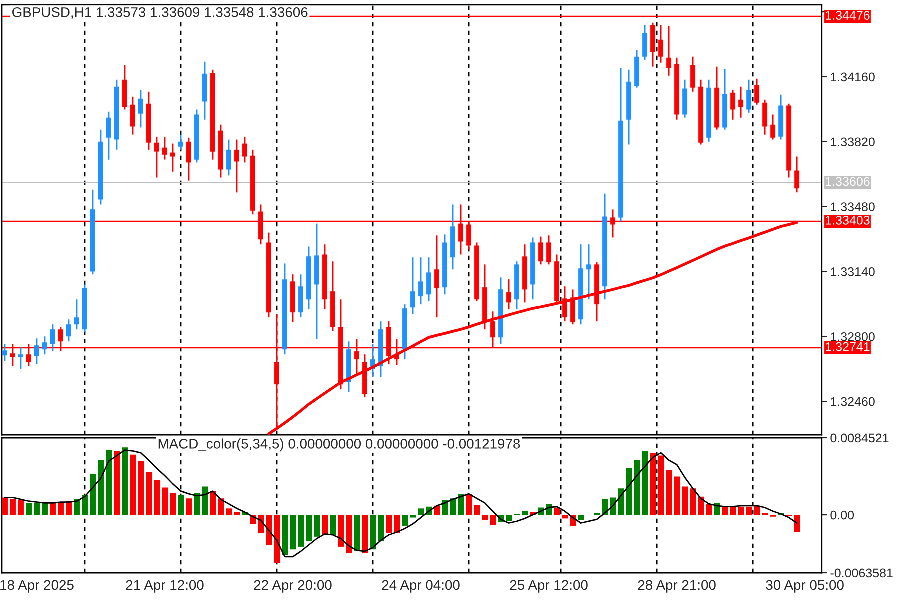 This screenshot has height=600, width=900. What do you see at coordinates (160, 13) in the screenshot?
I see `chart-title: GBPUSD,H1 1.33573 1.33609 1.33548 1.33606` at bounding box center [160, 13].